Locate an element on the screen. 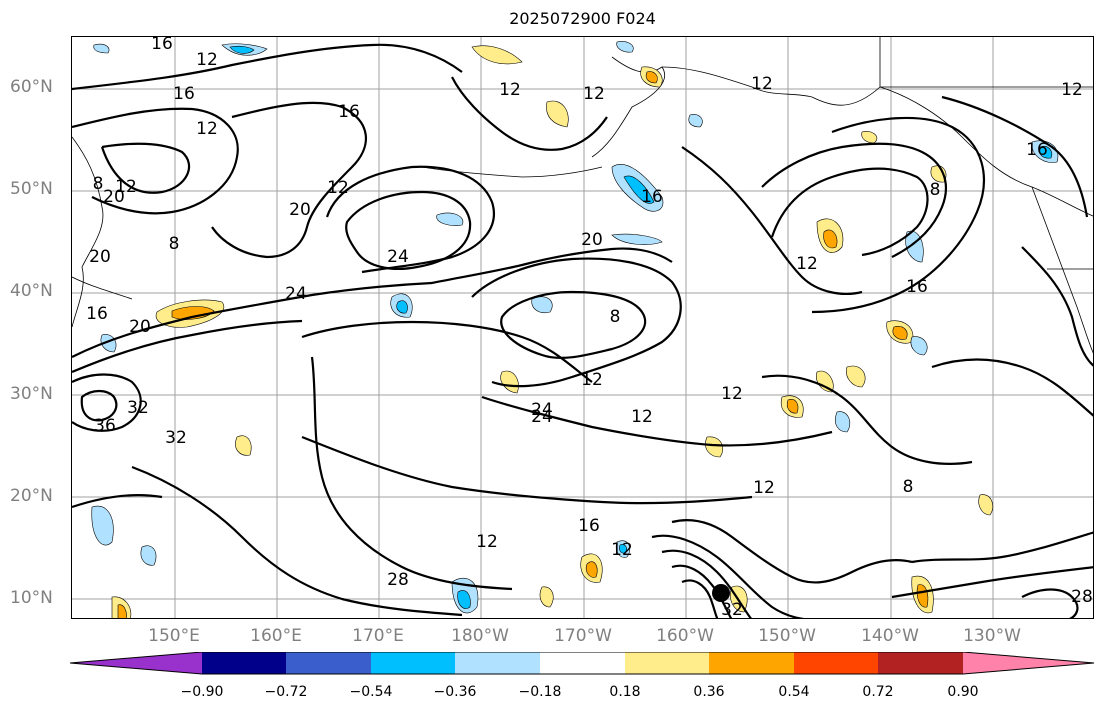 Image resolution: width=1105 pixels, height=712 pixels. lon-label-150w: 150°W is located at coordinates (787, 636).